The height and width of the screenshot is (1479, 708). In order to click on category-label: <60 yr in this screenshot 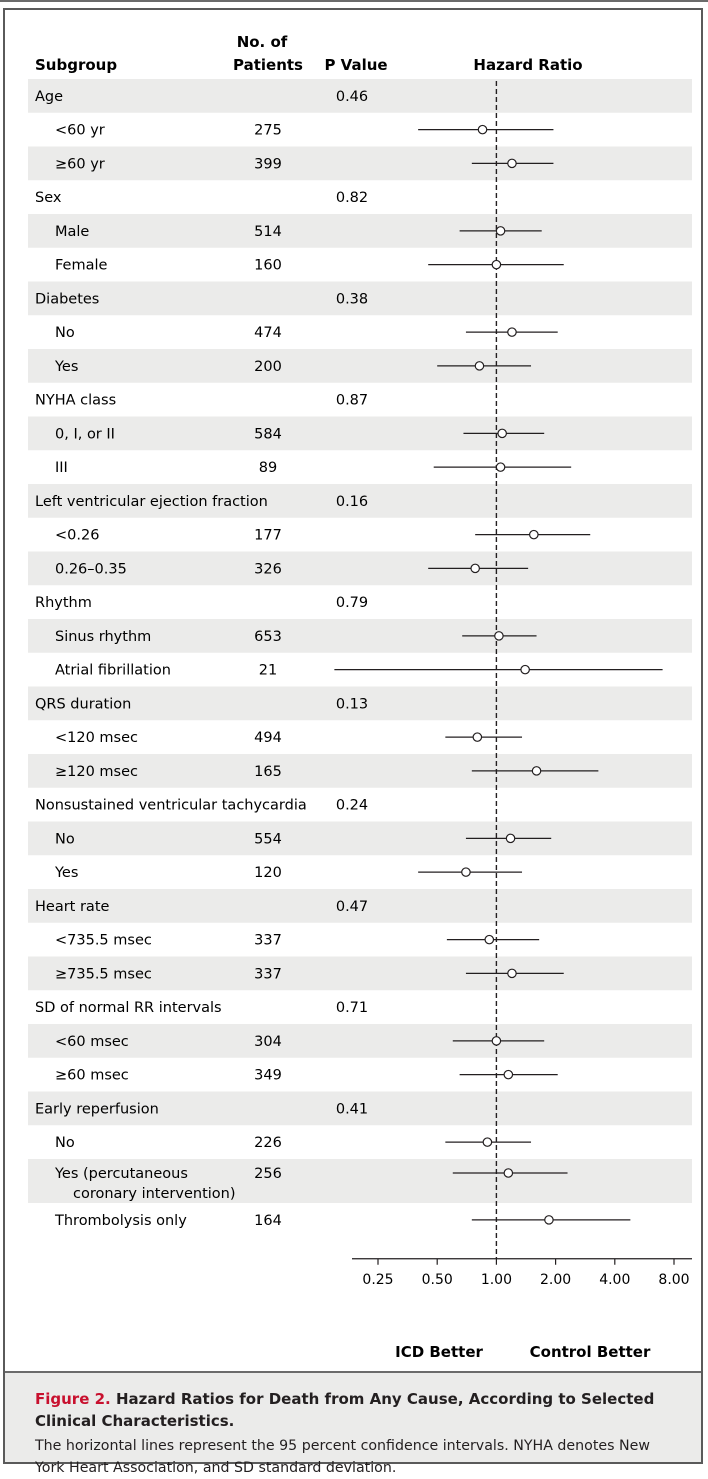, I will do `click(80, 131)`.